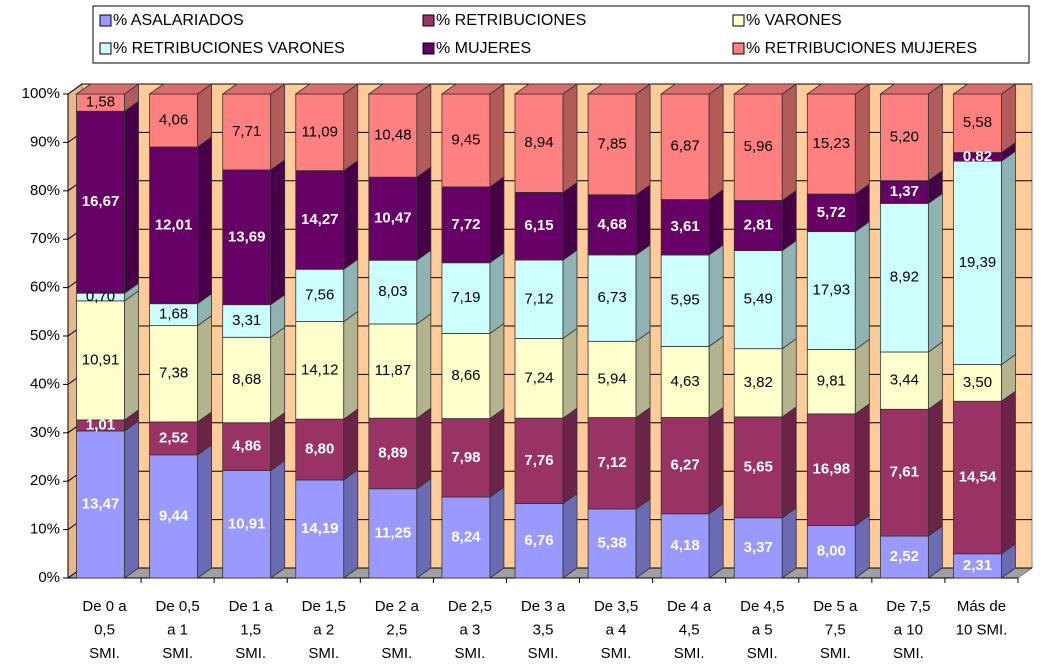  I want to click on value-label: 2,52, so click(173, 437).